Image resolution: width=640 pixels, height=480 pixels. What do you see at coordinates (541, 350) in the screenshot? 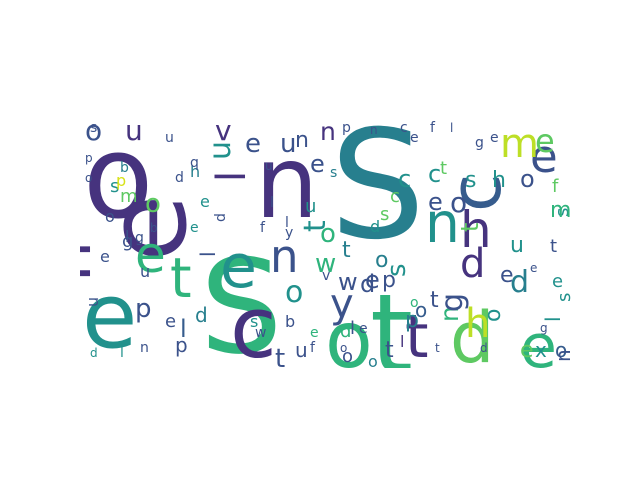
I see `cloud-word: x` at bounding box center [541, 350].